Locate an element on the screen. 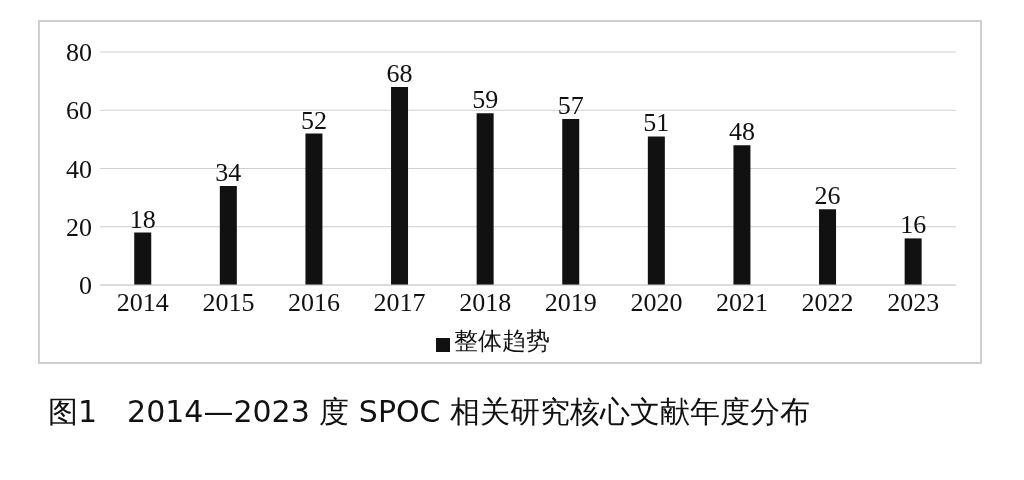 The height and width of the screenshot is (480, 1024). x-tick-label: 2016 is located at coordinates (314, 303).